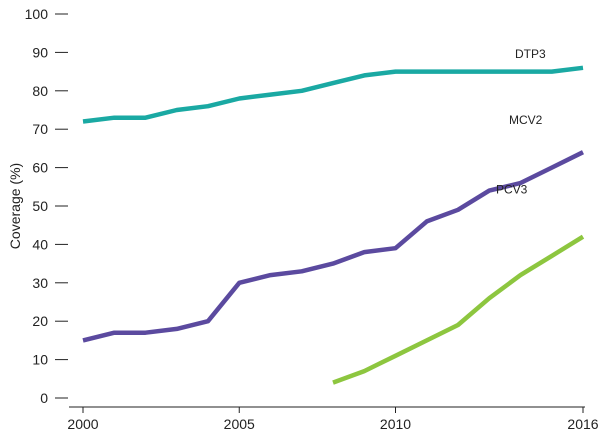  Describe the element at coordinates (40, 360) in the screenshot. I see `y-tick-label-10: 10` at that location.